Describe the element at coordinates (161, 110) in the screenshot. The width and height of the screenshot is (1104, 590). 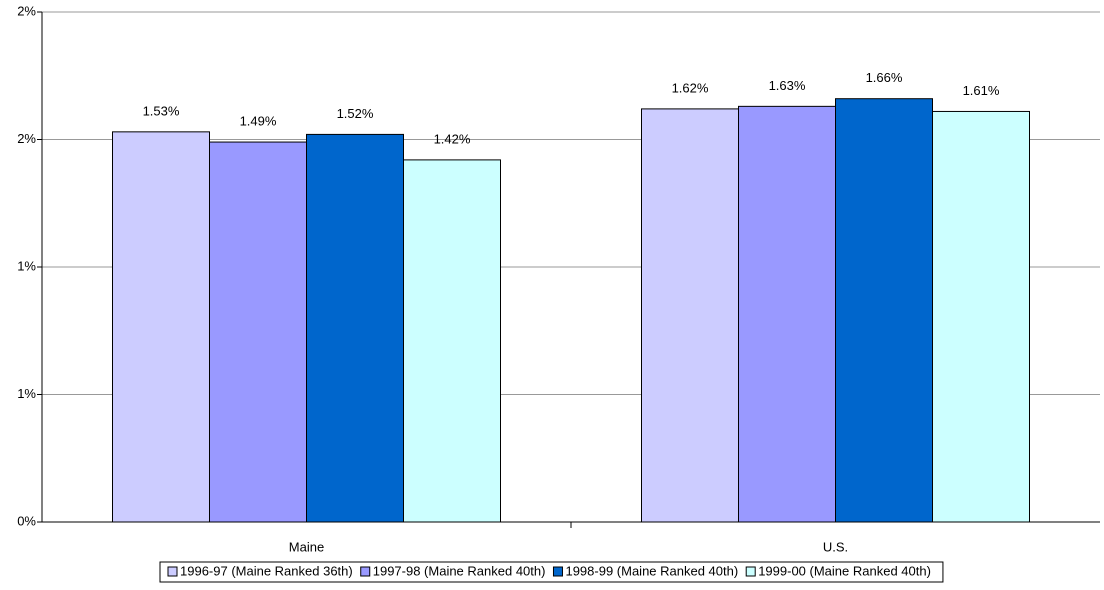
I see `data-label: 1.53%` at that location.